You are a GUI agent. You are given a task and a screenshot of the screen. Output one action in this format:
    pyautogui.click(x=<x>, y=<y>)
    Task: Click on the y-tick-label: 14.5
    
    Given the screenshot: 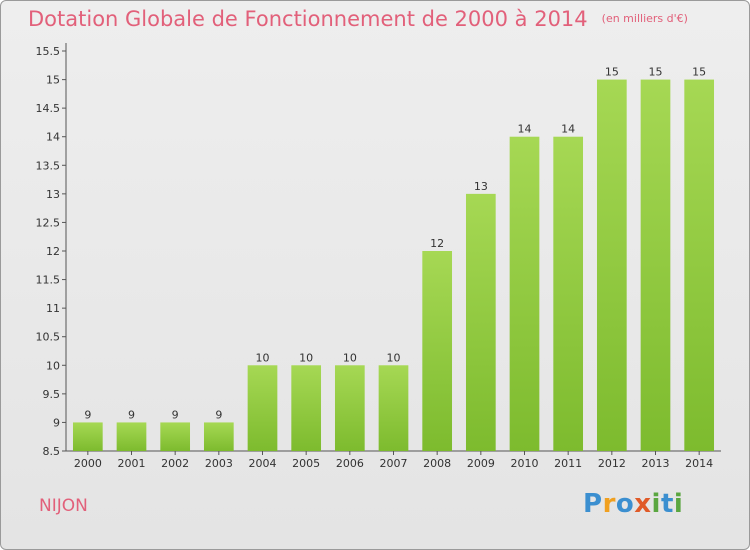 What is the action you would take?
    pyautogui.click(x=48, y=108)
    